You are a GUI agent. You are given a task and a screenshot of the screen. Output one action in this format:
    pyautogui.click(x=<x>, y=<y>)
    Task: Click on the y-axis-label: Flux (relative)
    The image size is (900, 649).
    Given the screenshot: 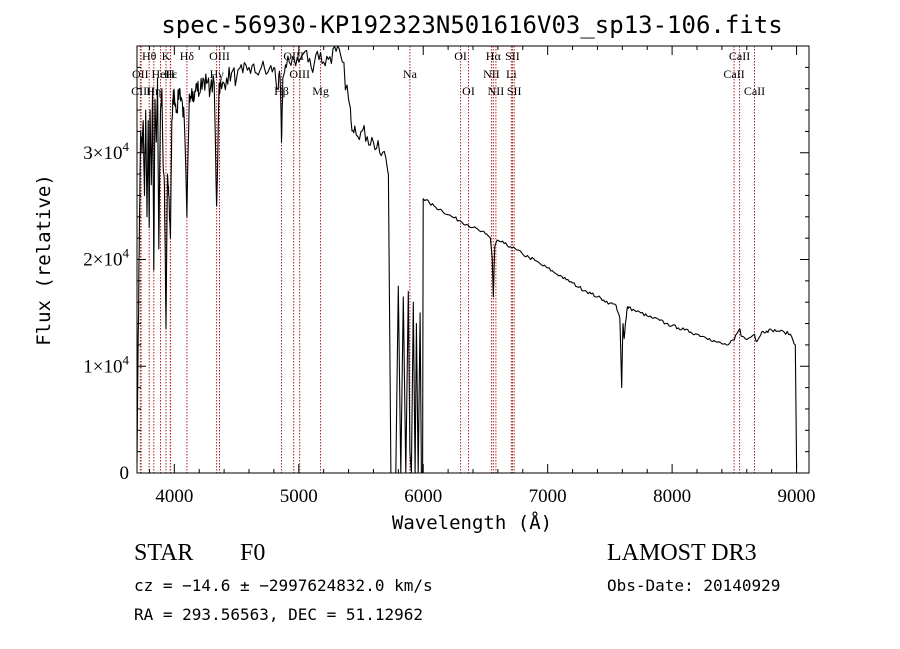 What is the action you would take?
    pyautogui.click(x=44, y=260)
    